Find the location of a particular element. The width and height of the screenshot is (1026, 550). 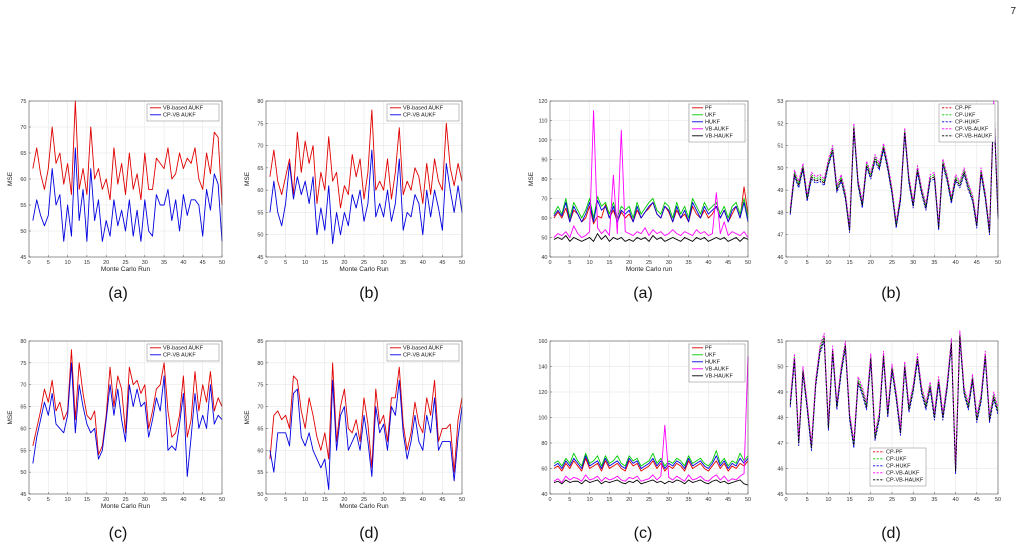

series-line-vb-haukf is located at coordinates (651, 237).